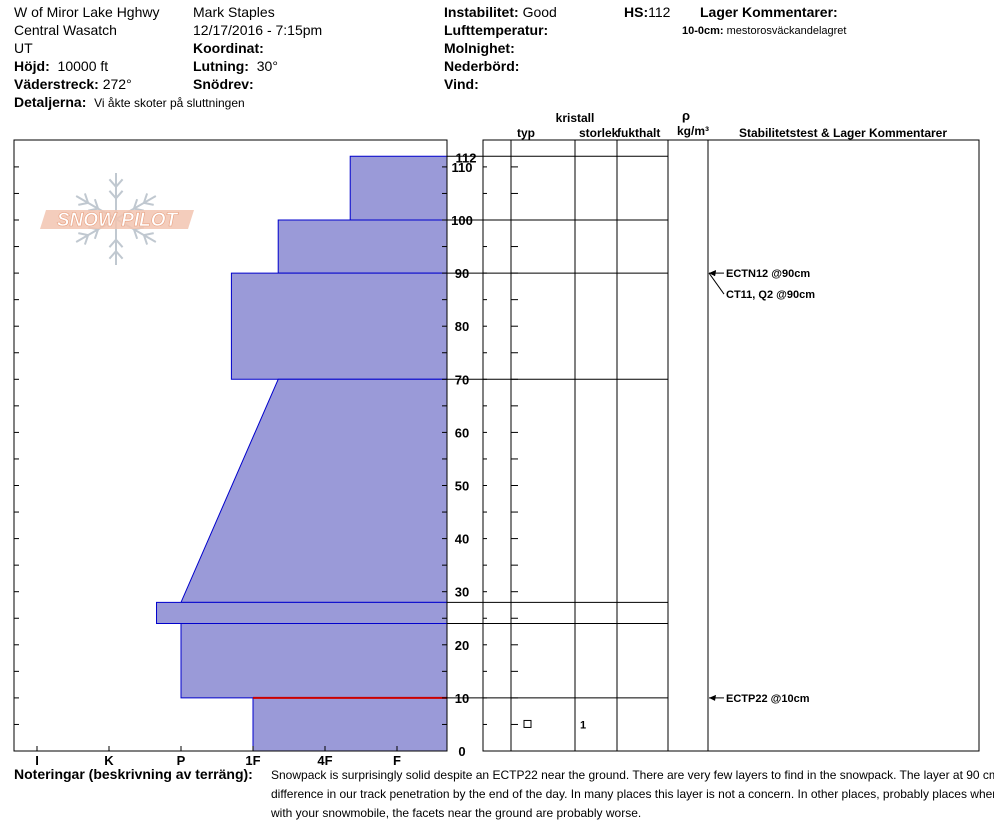 This screenshot has height=840, width=994. I want to click on hardness-scale-labels: I K P 1F 4F F, so click(218, 759).